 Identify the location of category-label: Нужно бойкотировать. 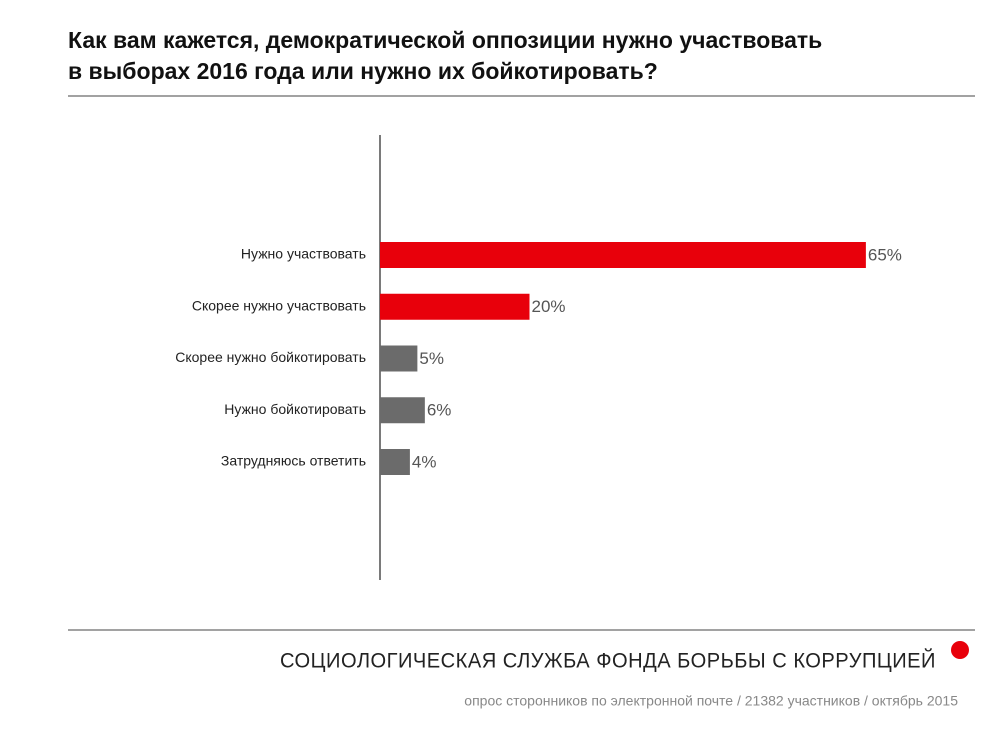
(295, 409).